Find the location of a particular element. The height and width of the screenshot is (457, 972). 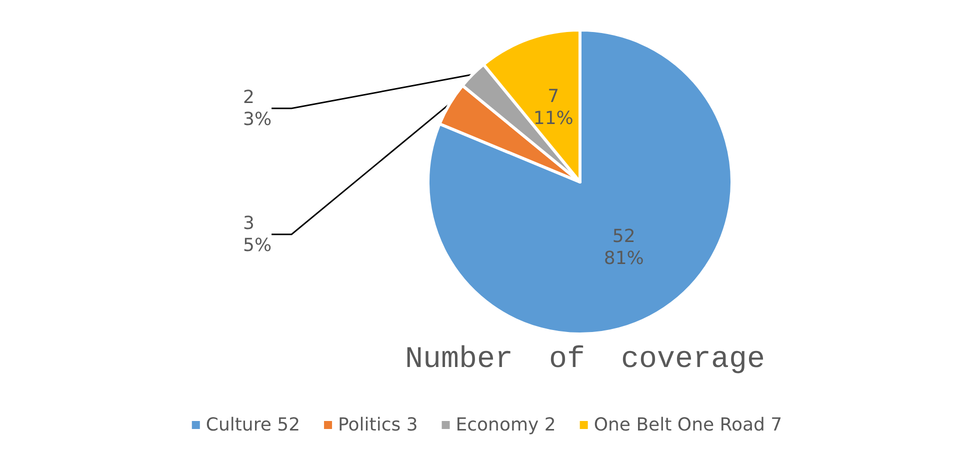

data-label: 52 81% is located at coordinates (624, 248).